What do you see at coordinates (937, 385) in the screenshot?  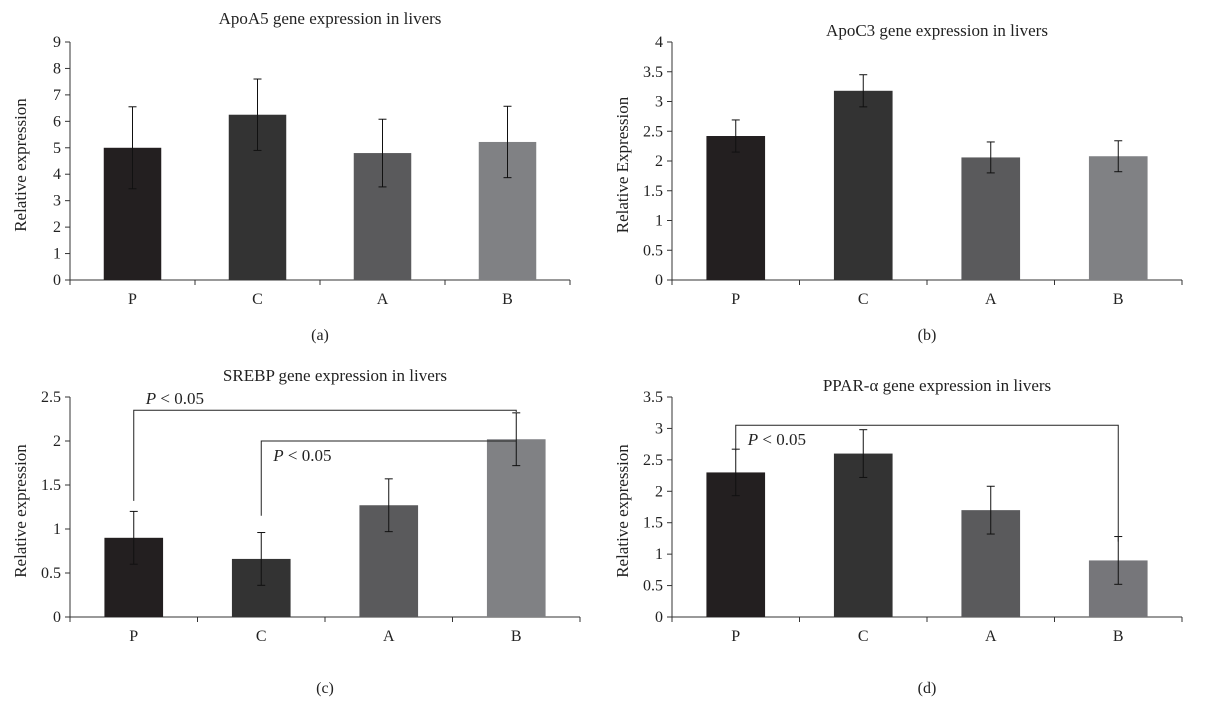 I see `chart-title: PPAR-α gene expression in livers` at bounding box center [937, 385].